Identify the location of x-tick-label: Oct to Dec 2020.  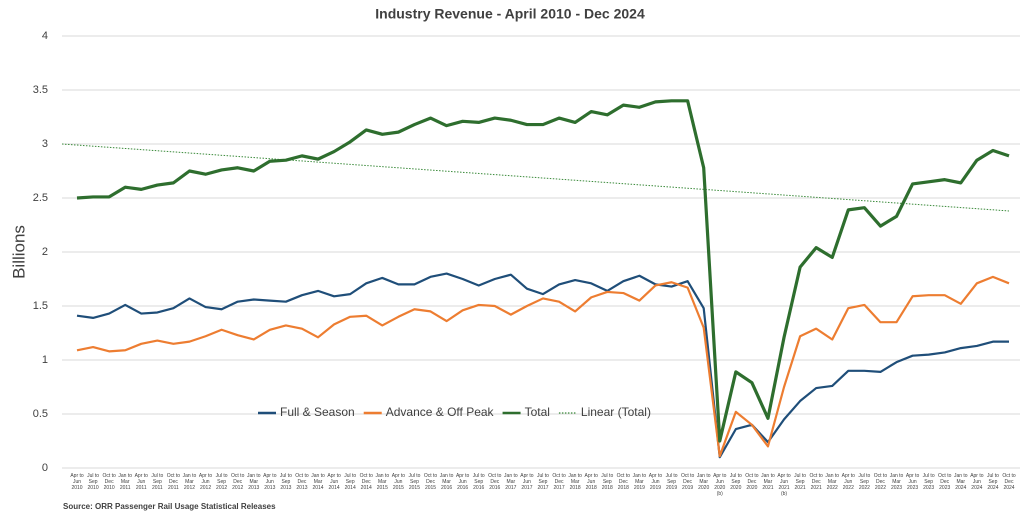
(752, 482).